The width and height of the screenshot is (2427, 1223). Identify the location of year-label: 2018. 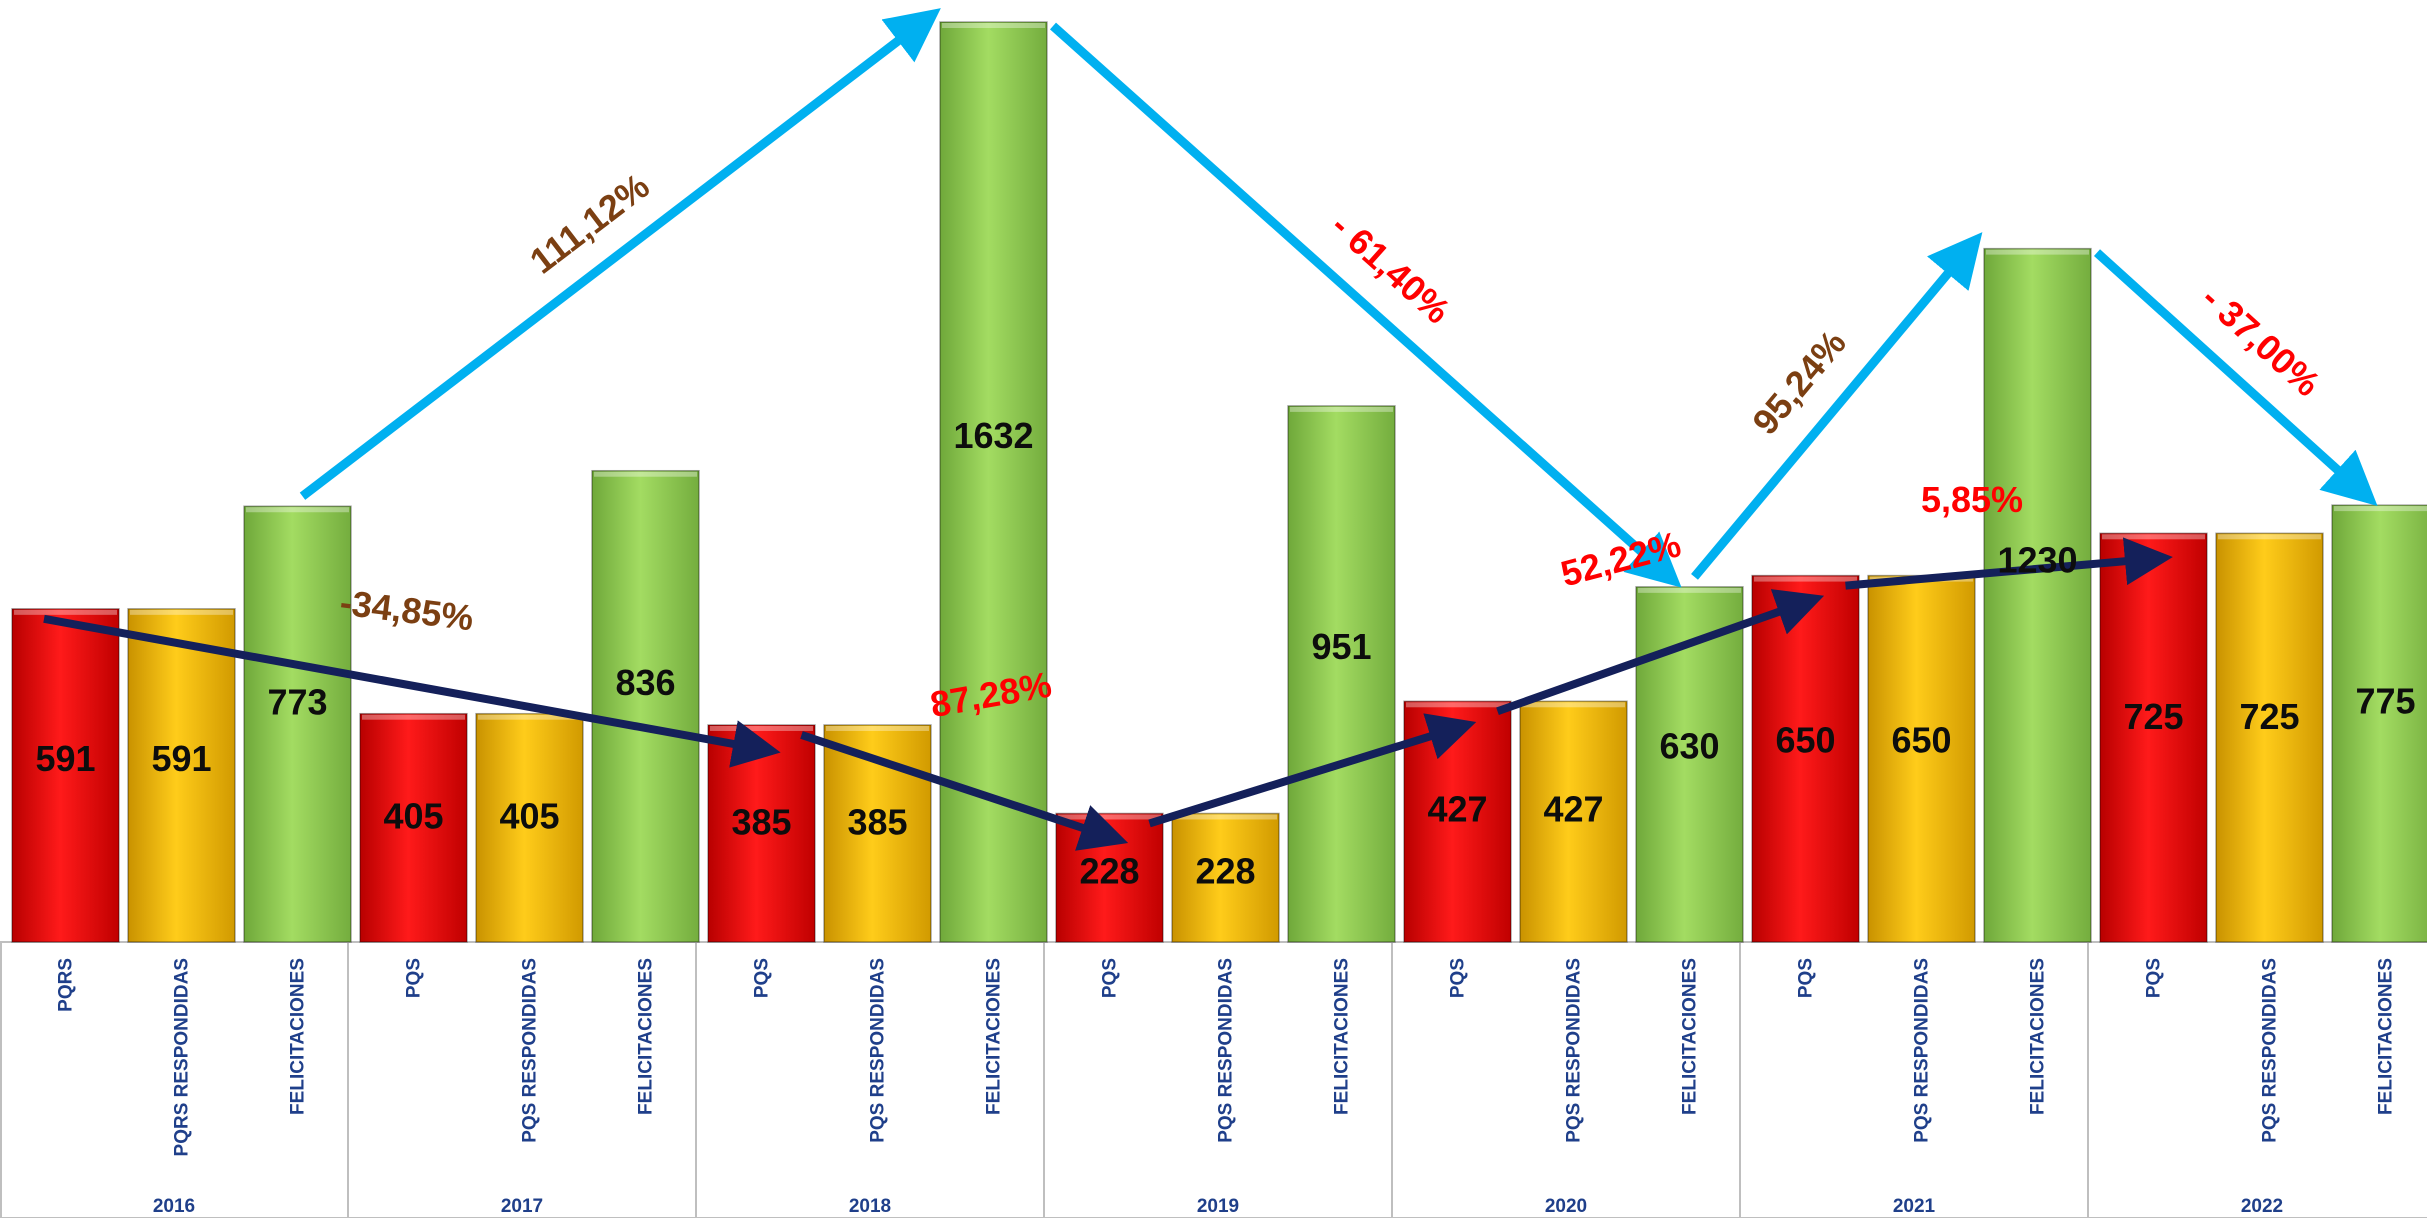
(870, 1206).